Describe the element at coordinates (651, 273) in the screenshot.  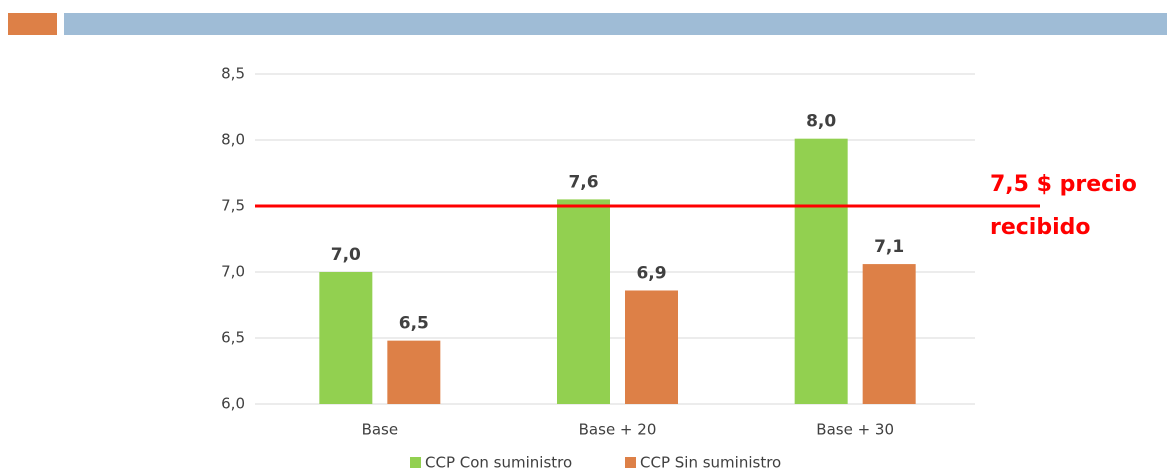
I see `value-label: 6,9` at that location.